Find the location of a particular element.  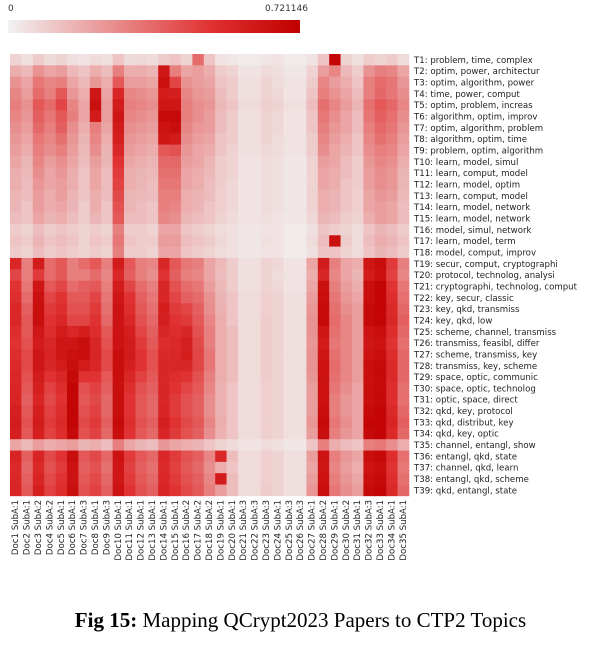

y-tick-label: T12: learn, model, optim is located at coordinates (466, 185).